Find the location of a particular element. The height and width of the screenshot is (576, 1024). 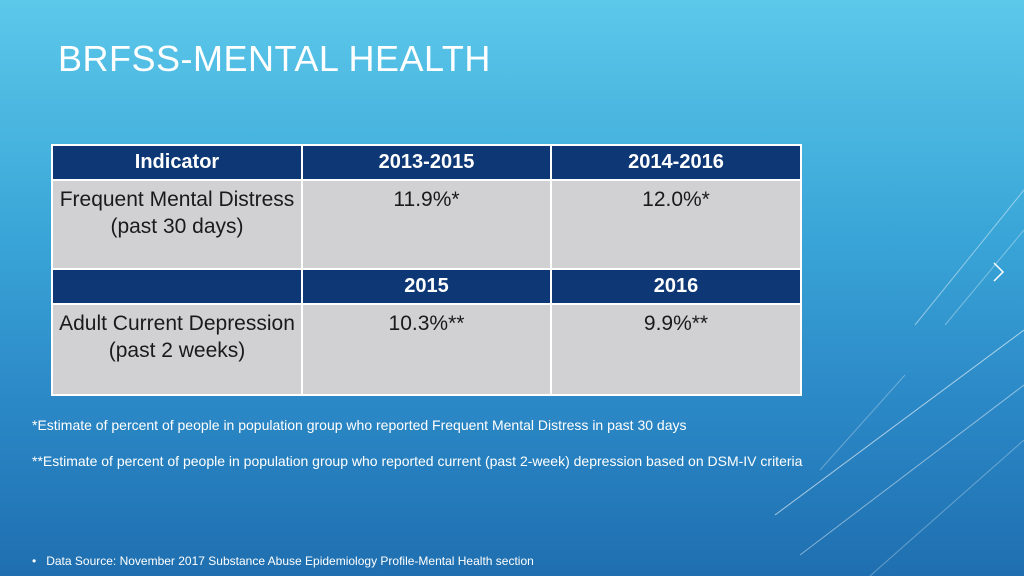

value-cell: 10.3%** is located at coordinates (426, 349).